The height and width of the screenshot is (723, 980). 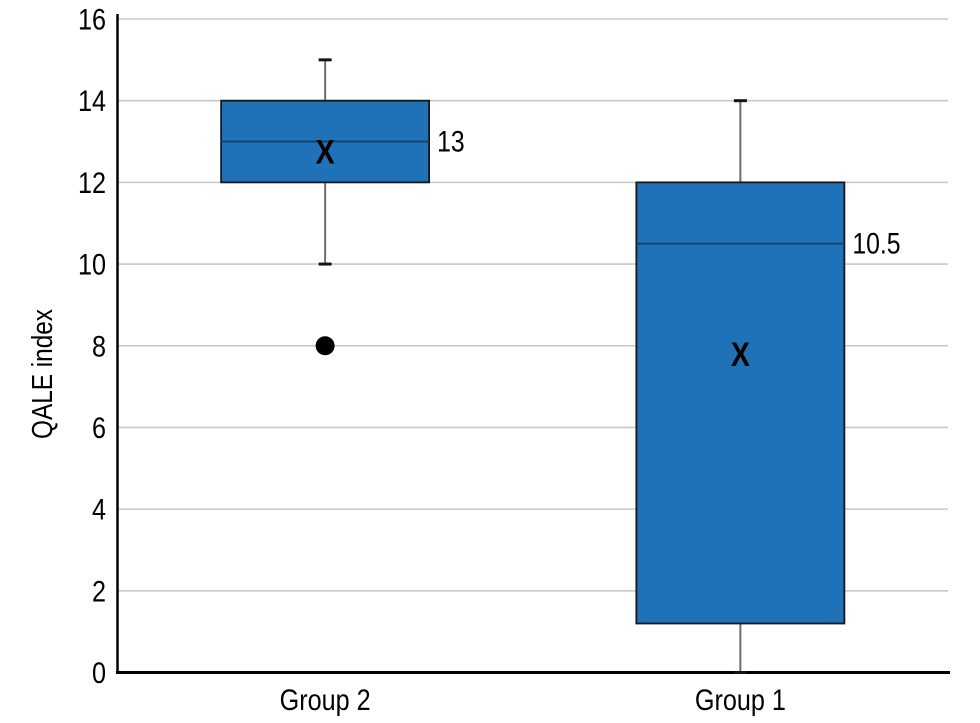 I want to click on x-category-label: Group 2, so click(x=325, y=700).